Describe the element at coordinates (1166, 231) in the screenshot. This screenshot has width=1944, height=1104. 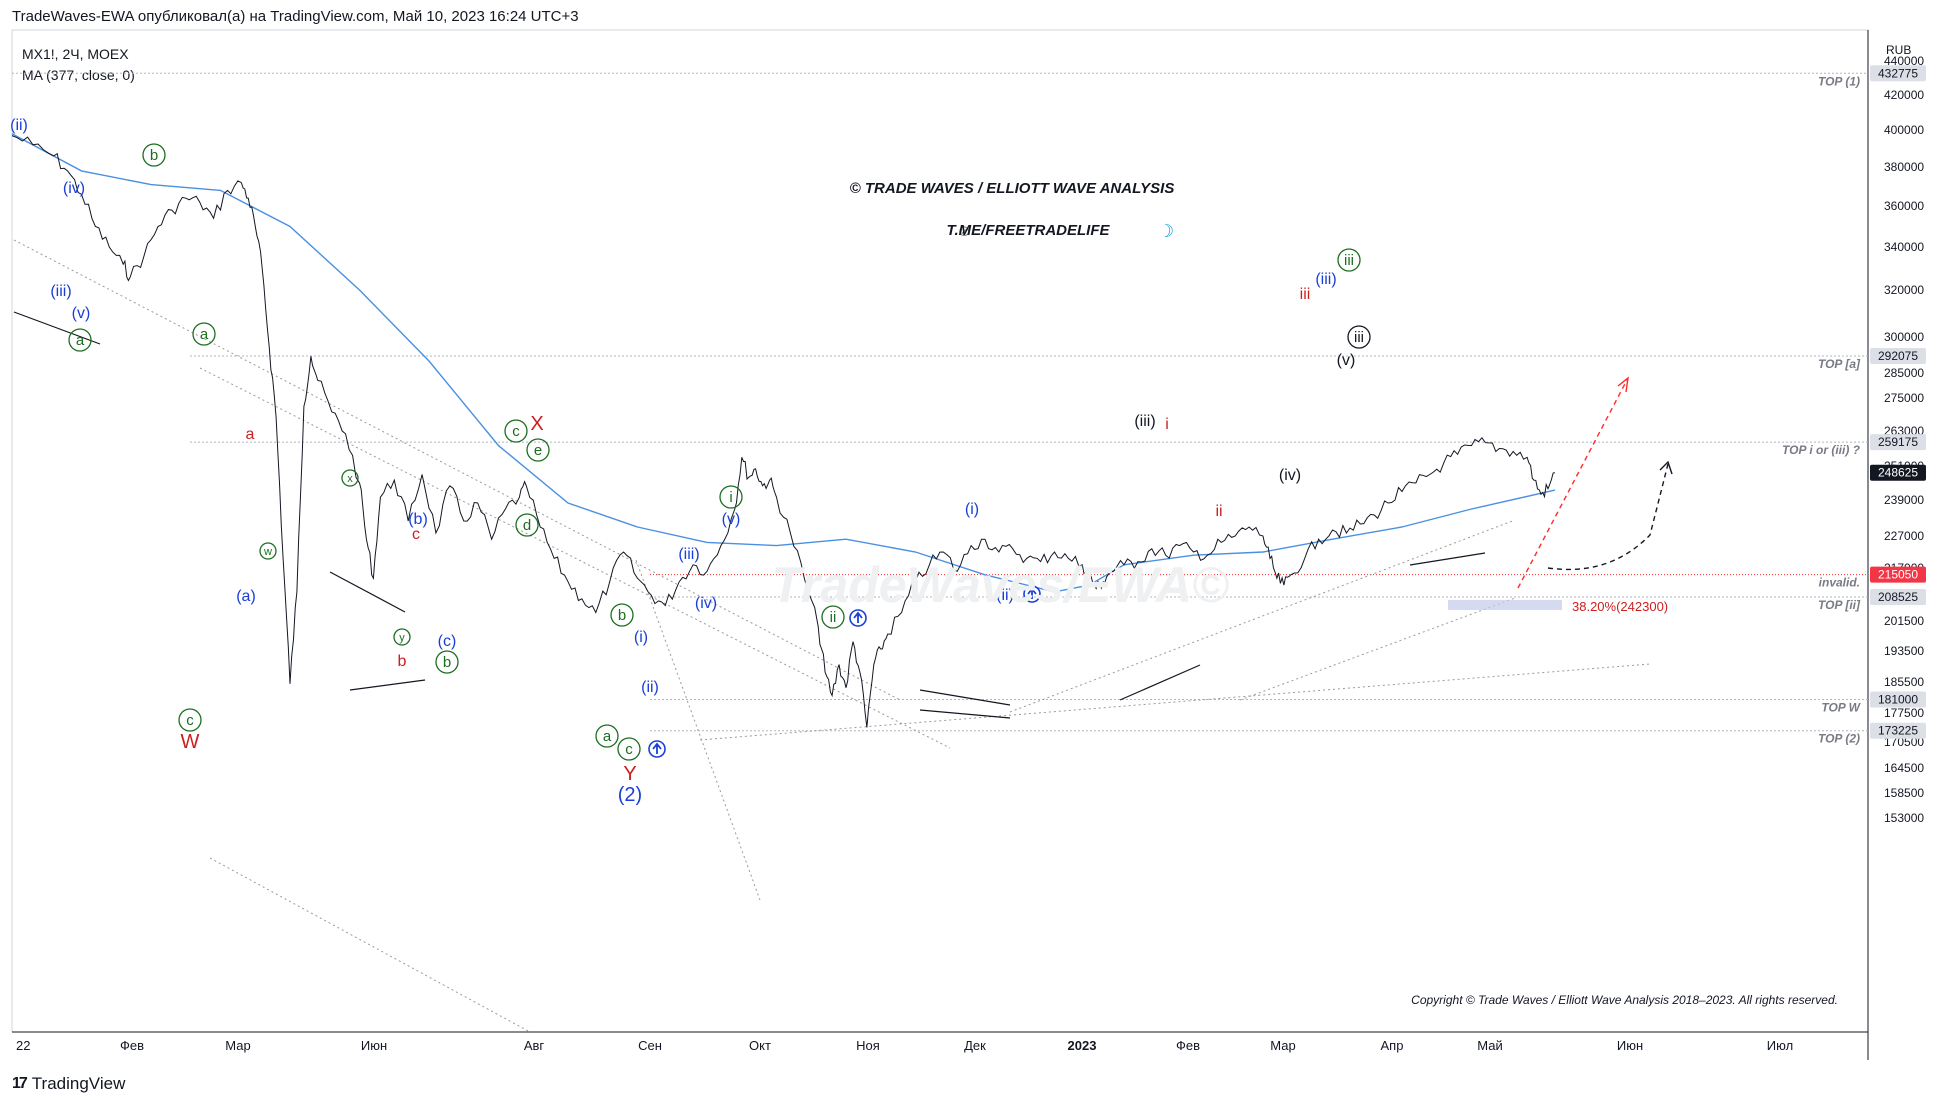
I see `wave-icon: ☽` at that location.